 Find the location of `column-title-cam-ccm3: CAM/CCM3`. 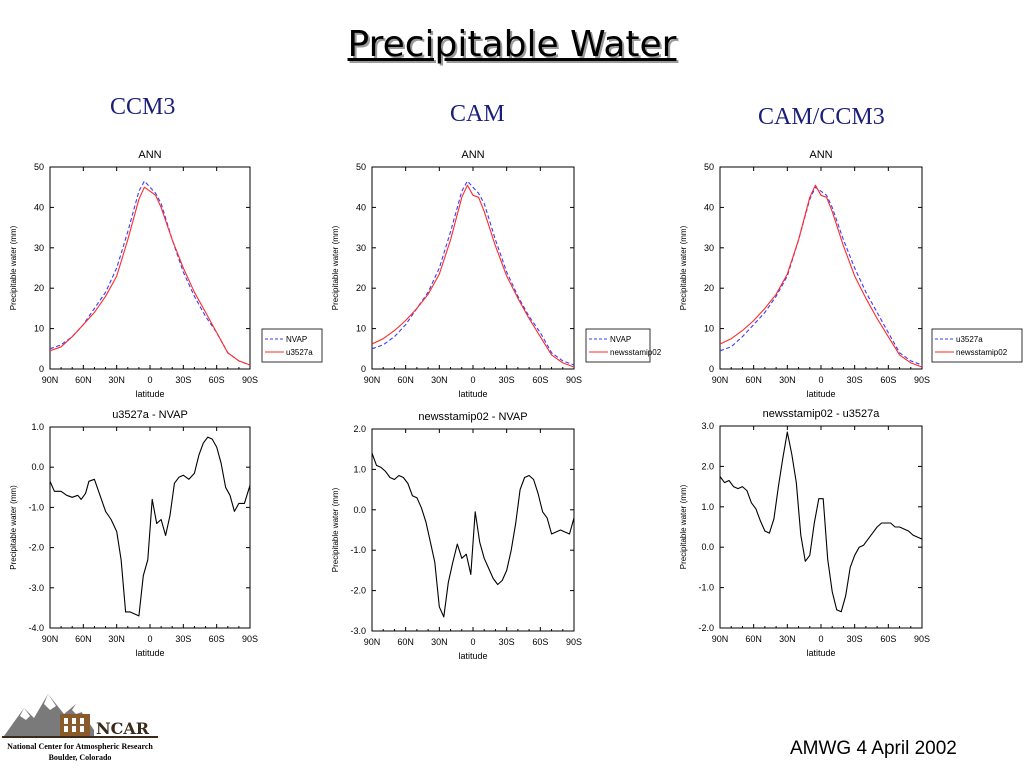

column-title-cam-ccm3: CAM/CCM3 is located at coordinates (821, 117).